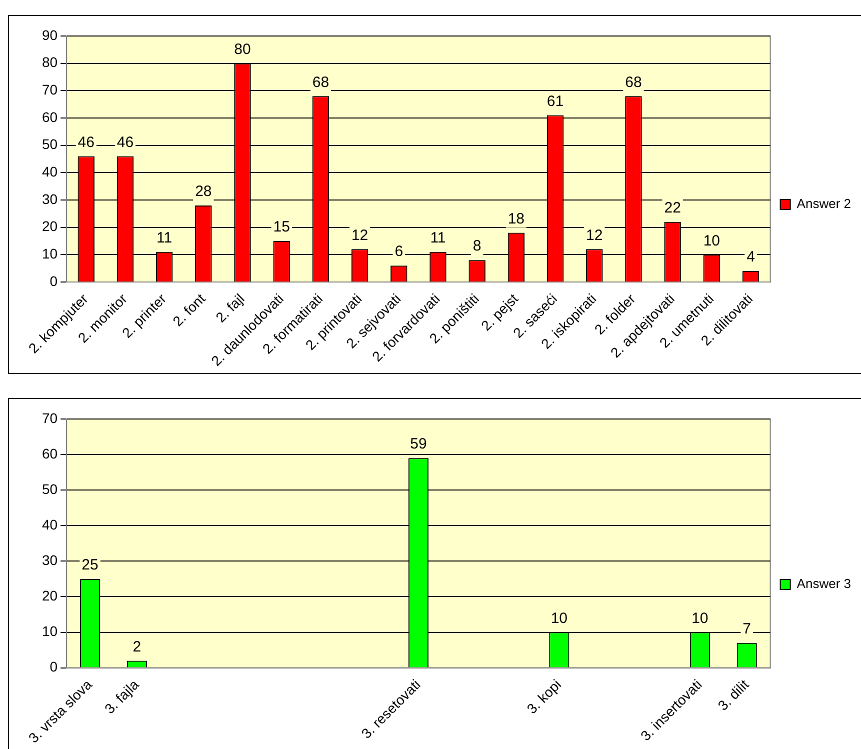  What do you see at coordinates (672, 207) in the screenshot?
I see `data-label: 22` at bounding box center [672, 207].